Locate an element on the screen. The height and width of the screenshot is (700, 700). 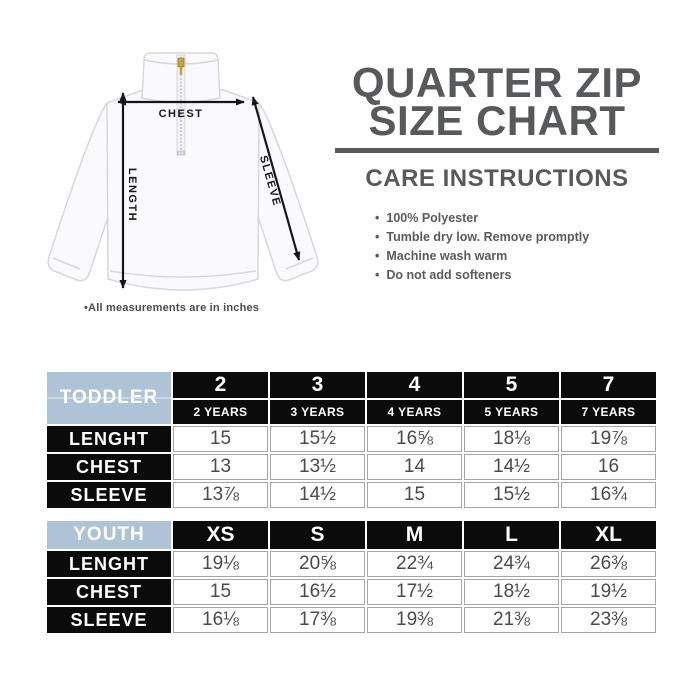
measurement-value: 16¾ is located at coordinates (608, 495).